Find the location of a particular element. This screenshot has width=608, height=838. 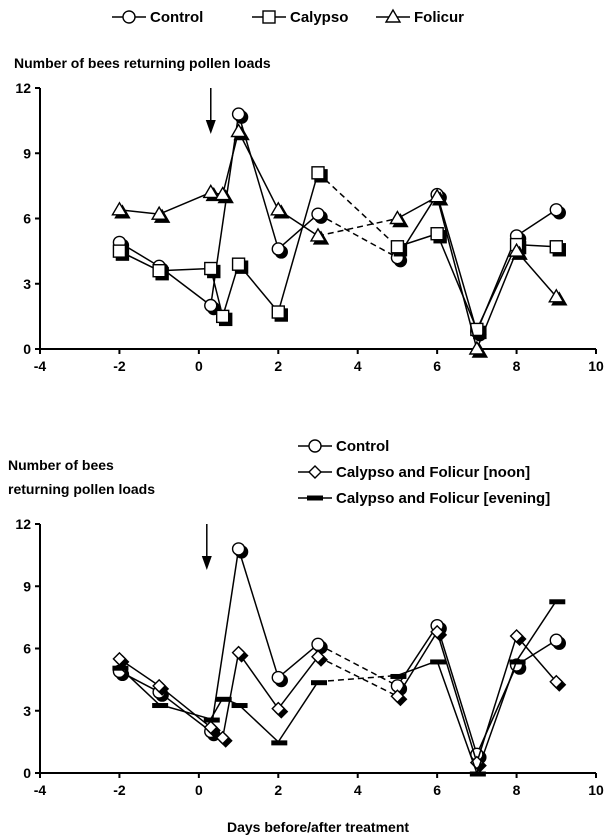

panel1-xtick-label: 4 is located at coordinates (358, 366).